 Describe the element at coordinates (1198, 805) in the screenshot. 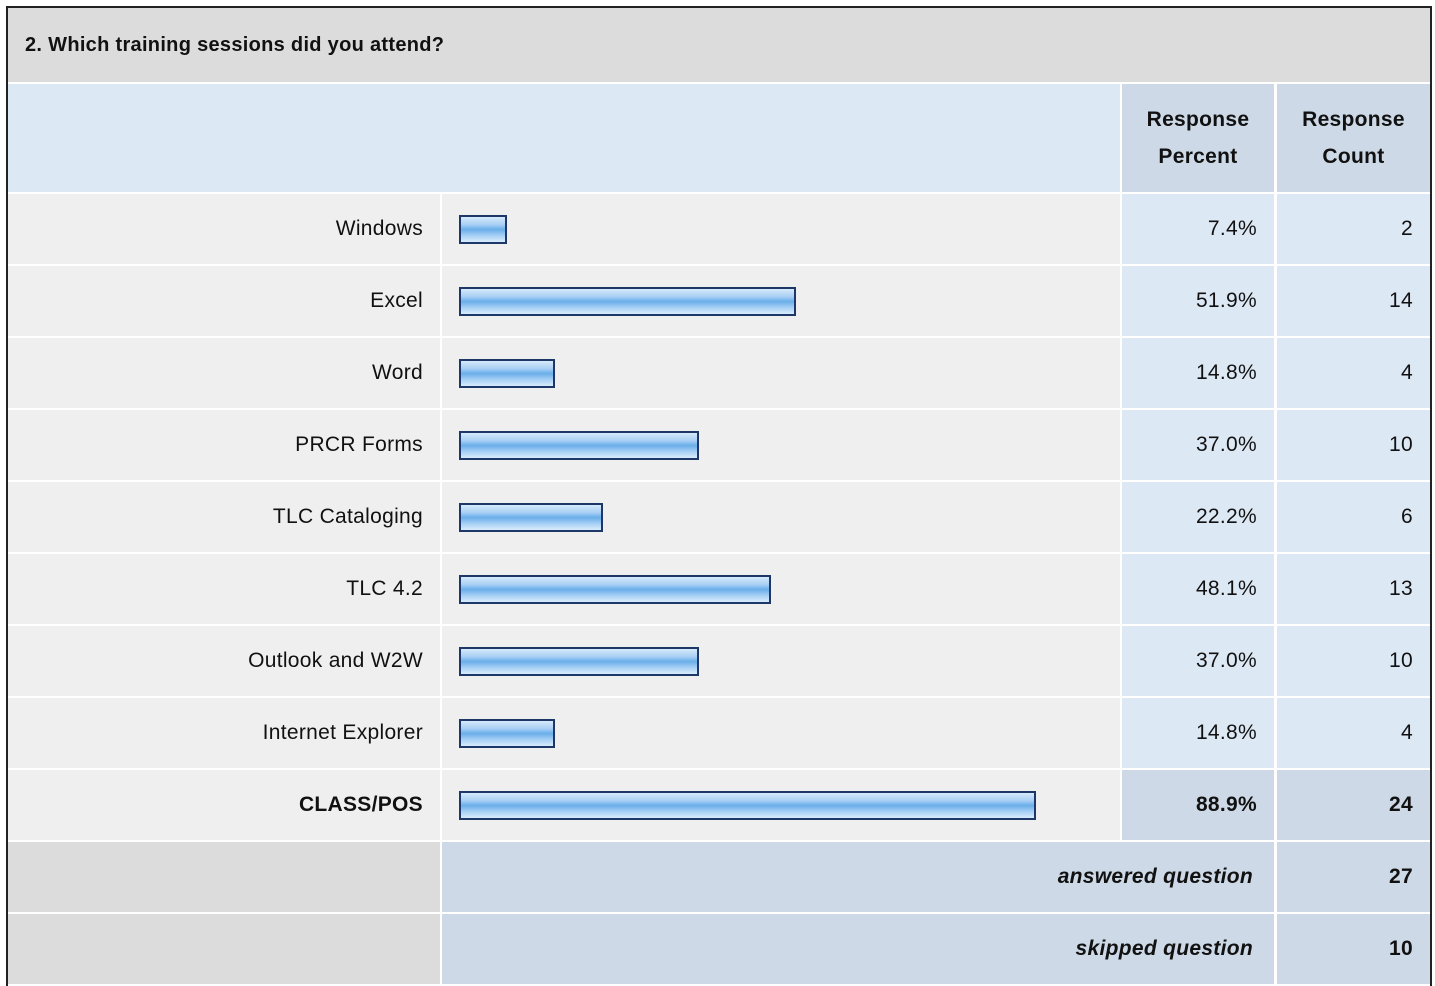

I see `percent-cell: 88.9%` at that location.